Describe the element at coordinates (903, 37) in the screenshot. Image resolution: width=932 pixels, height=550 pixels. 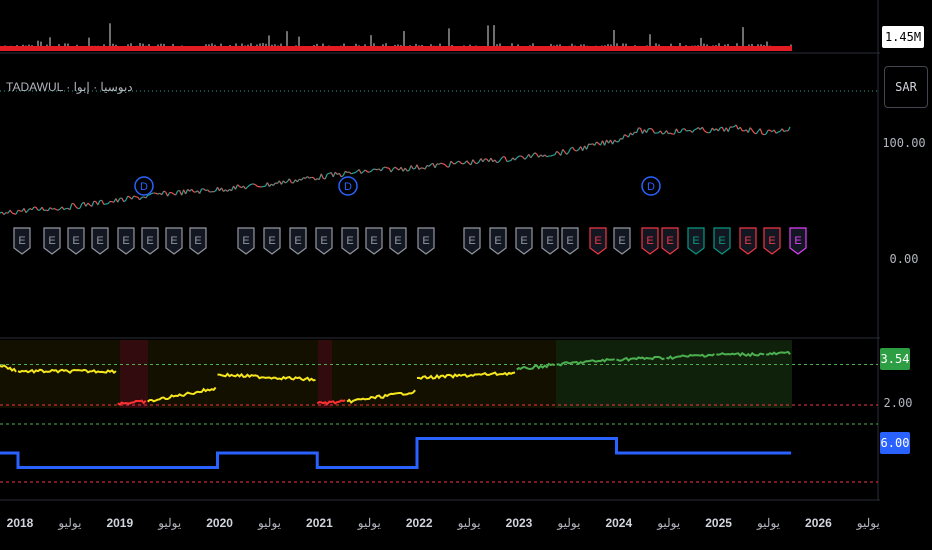
I see `volume-value-label: 1.45M` at that location.